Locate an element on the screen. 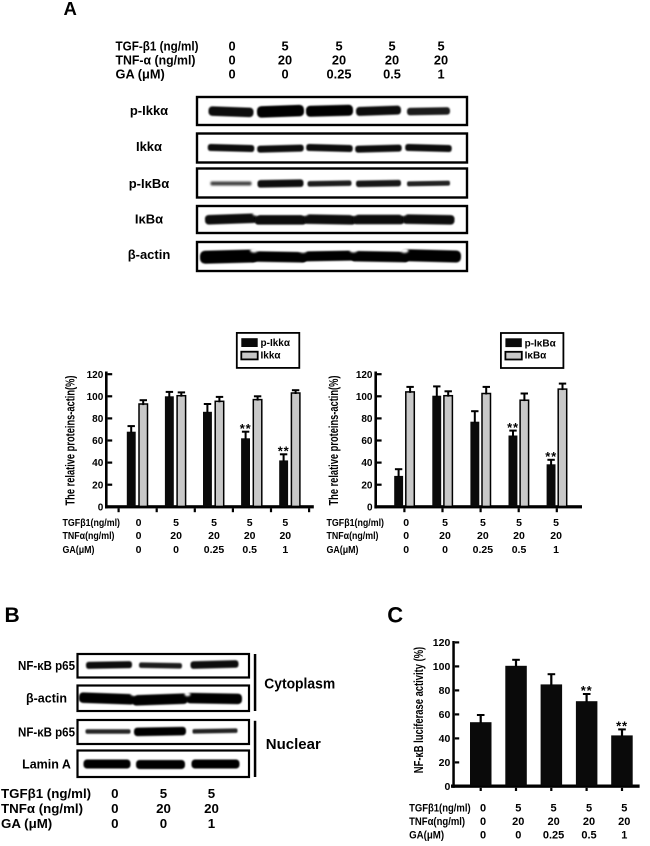  svg-text: Cytoplasm is located at coordinates (299, 684).